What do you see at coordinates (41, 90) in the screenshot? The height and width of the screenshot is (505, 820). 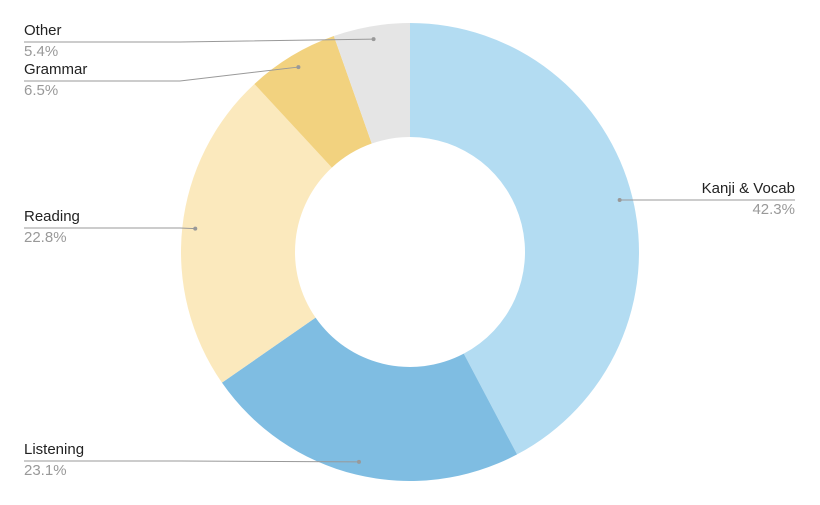 I see `slice-value-label: 6.5%` at bounding box center [41, 90].